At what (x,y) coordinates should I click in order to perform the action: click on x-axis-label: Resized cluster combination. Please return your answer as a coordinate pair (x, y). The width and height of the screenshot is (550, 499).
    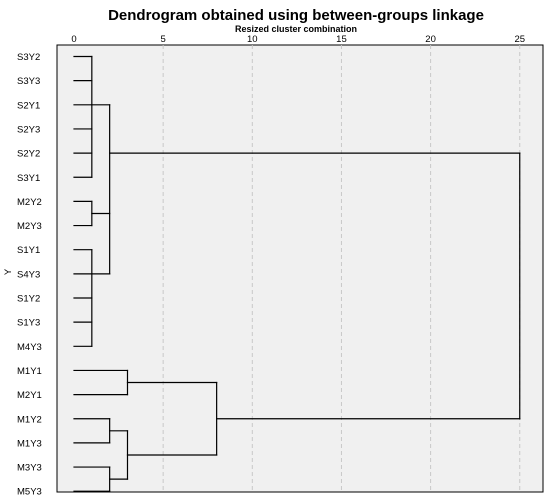
    Looking at the image, I should click on (296, 29).